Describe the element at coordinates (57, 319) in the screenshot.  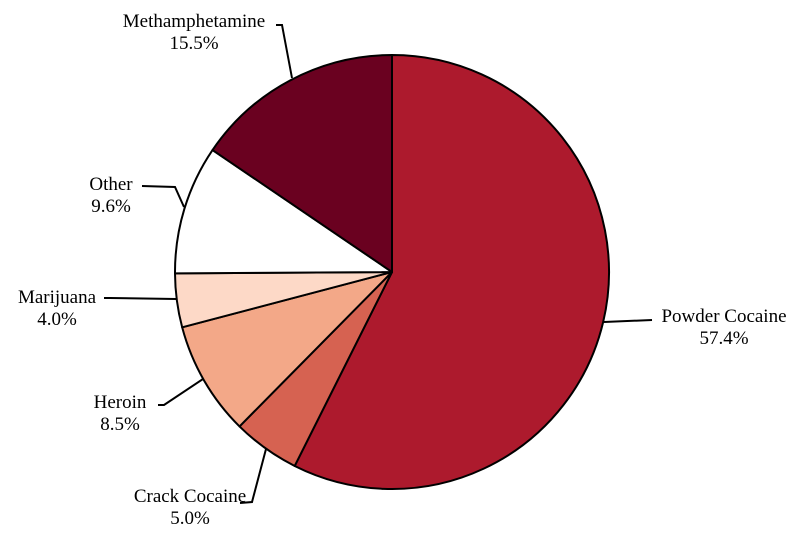
I see `slice-value-label-marijuana: 4.0%` at that location.